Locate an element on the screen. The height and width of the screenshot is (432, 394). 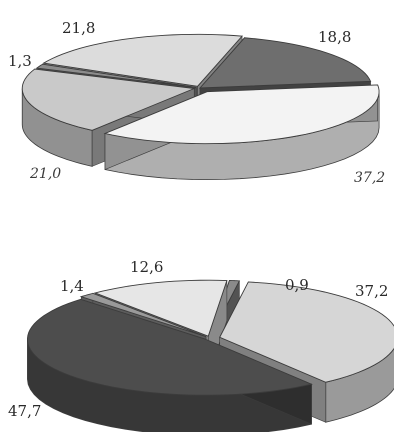
slice-label: 12,6 is located at coordinates (146, 267).